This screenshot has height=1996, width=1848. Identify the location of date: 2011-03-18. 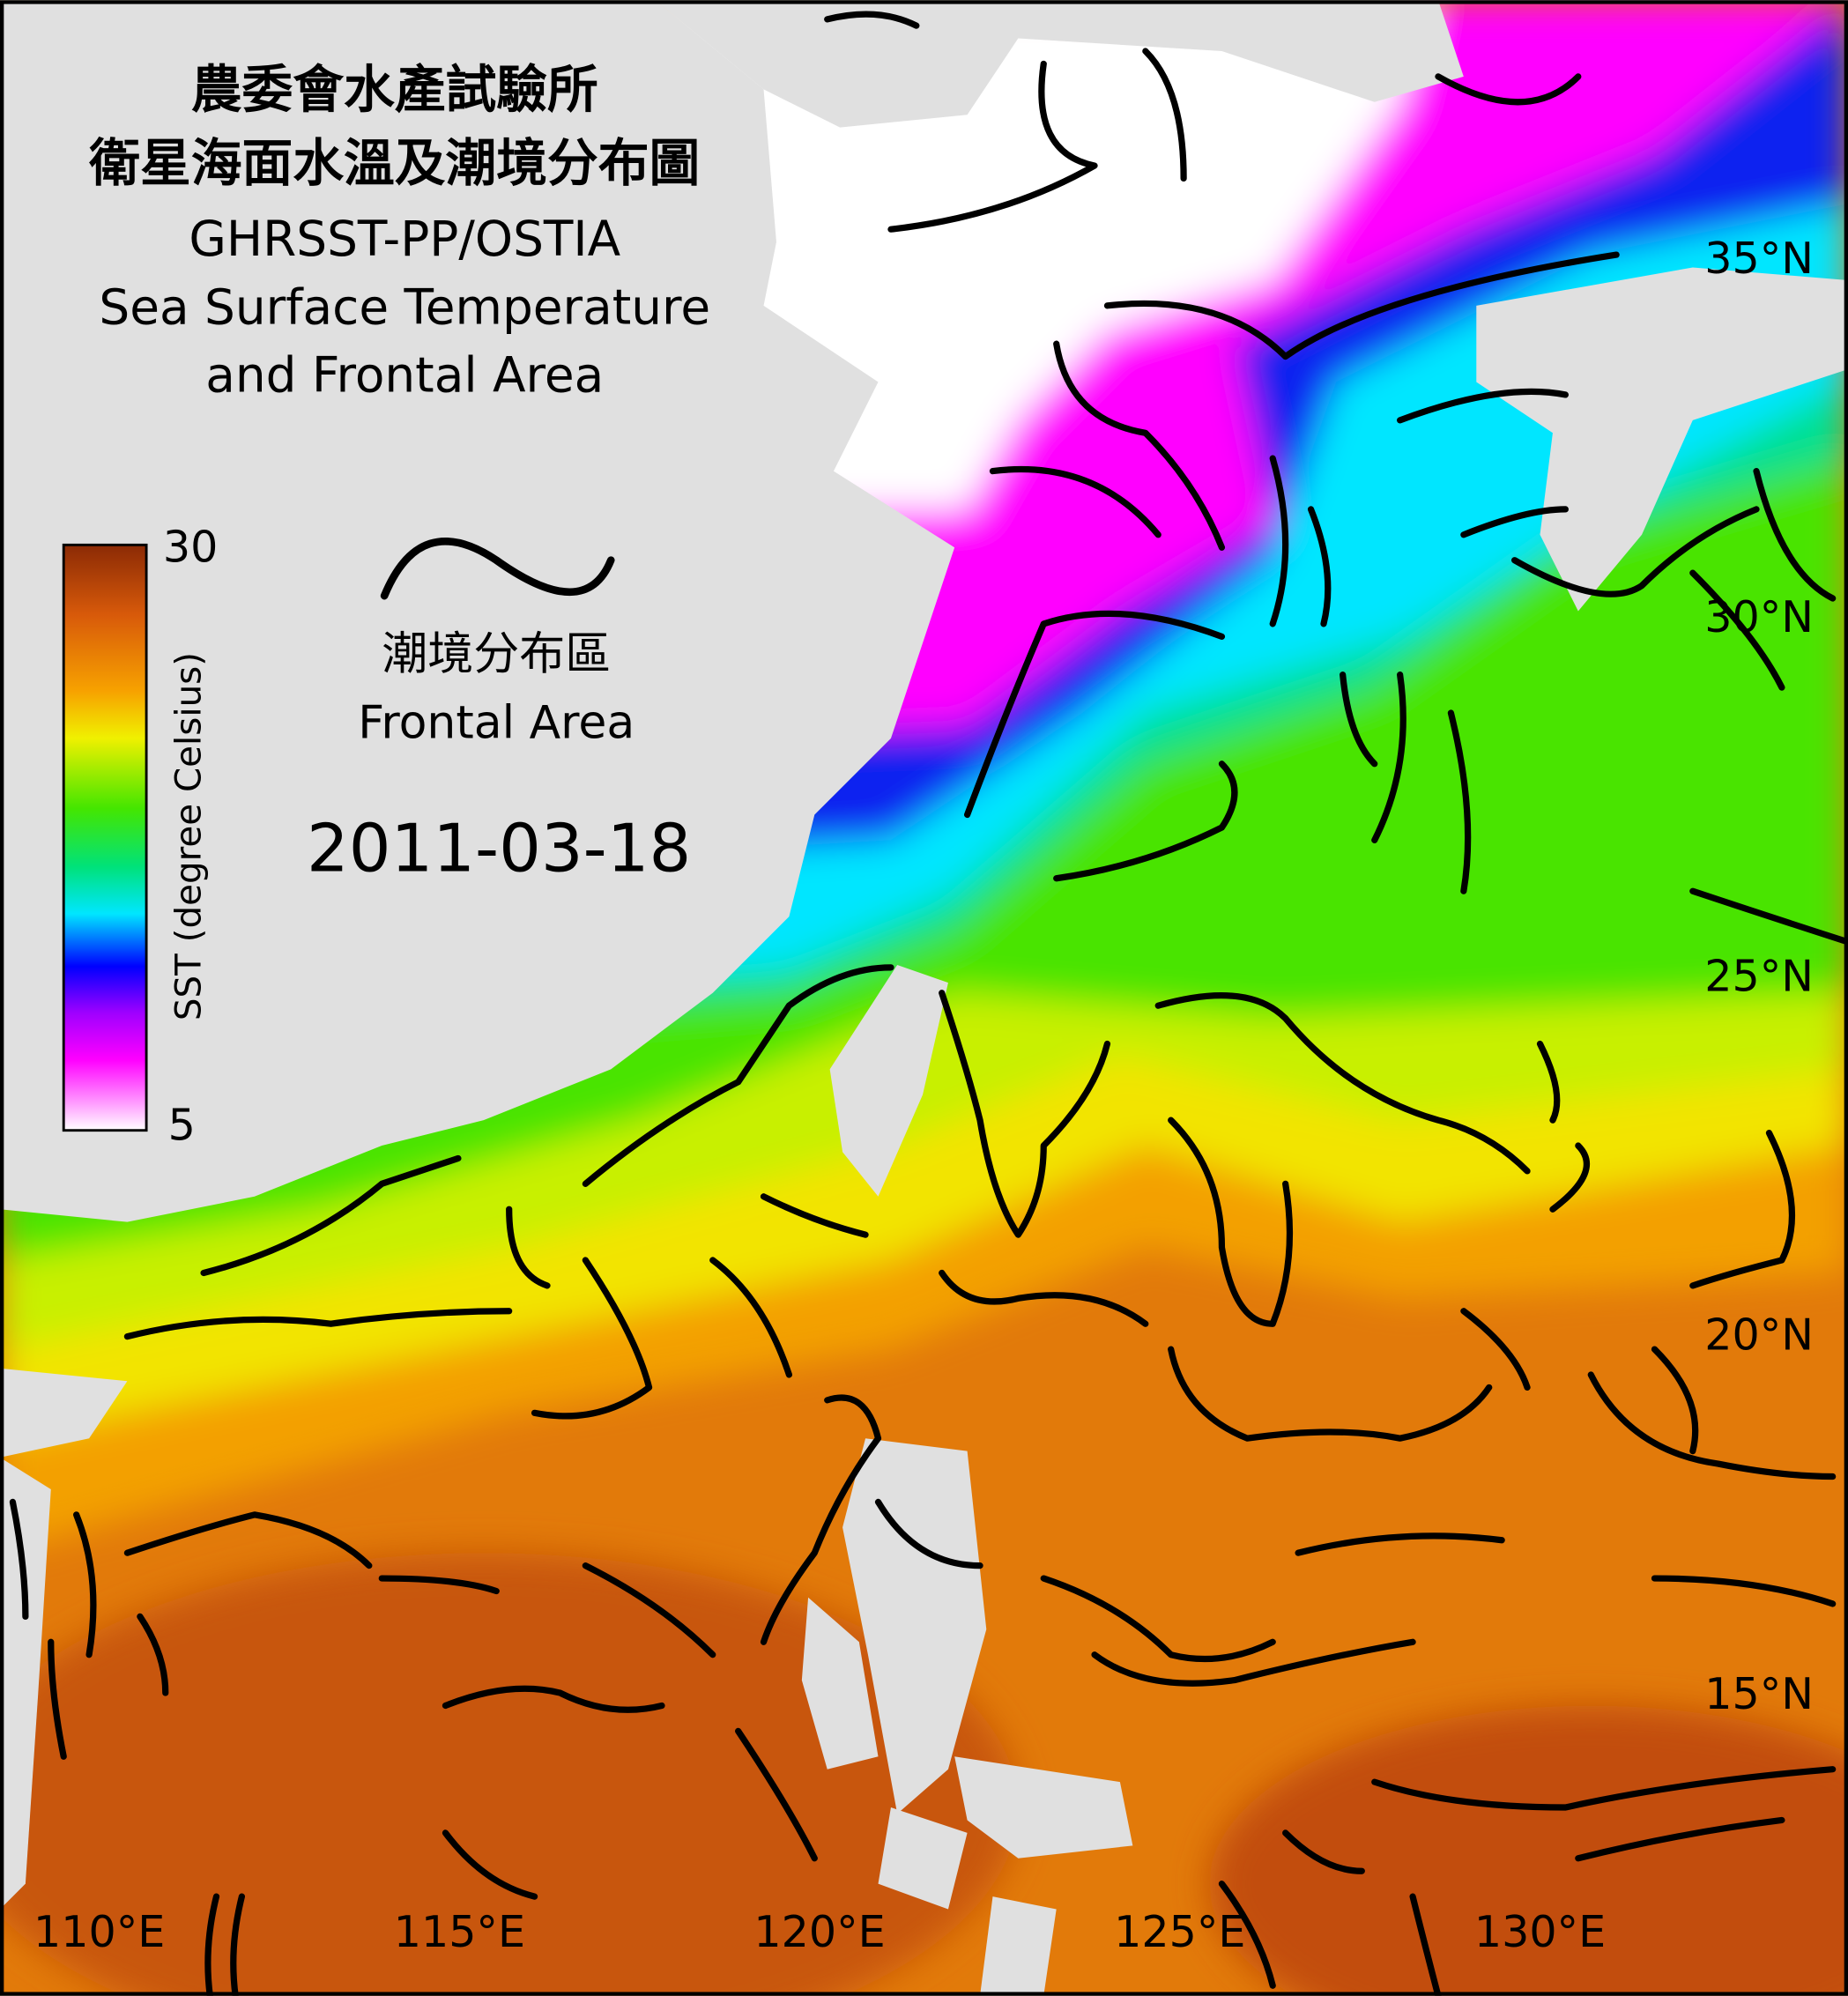
(499, 848).